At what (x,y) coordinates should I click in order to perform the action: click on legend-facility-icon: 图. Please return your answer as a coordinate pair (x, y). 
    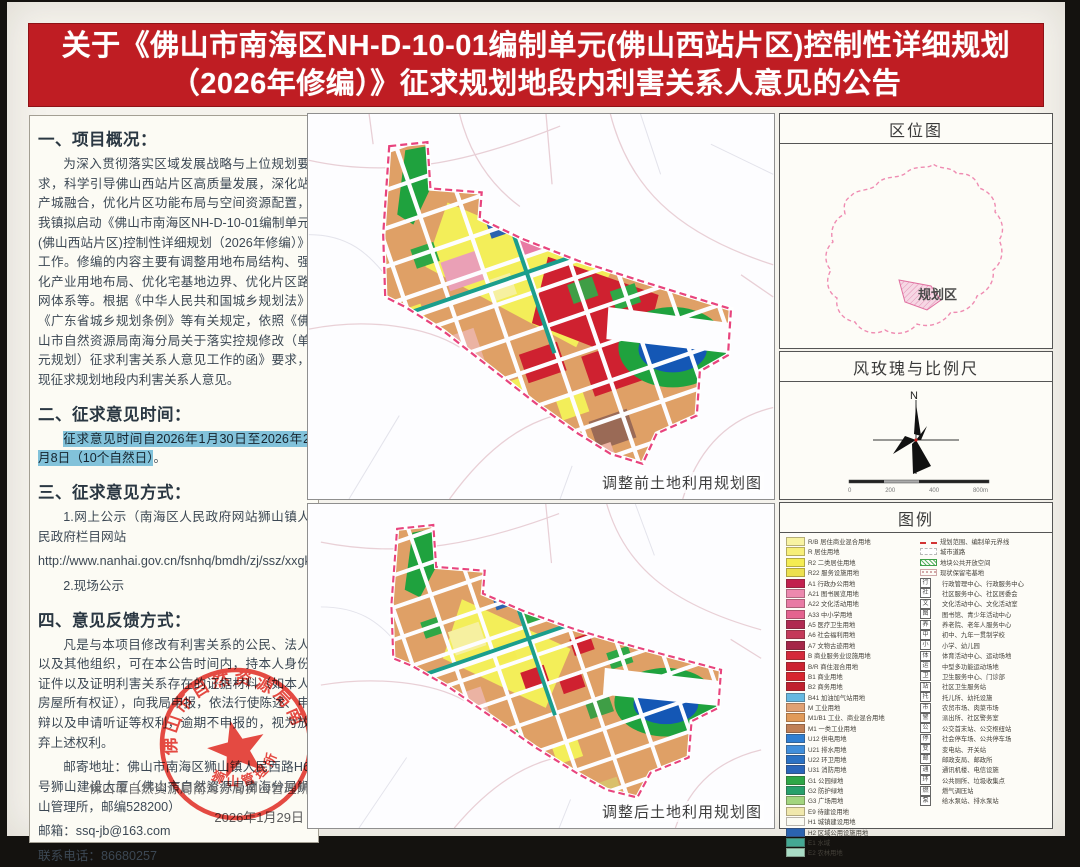
    Looking at the image, I should click on (925, 614).